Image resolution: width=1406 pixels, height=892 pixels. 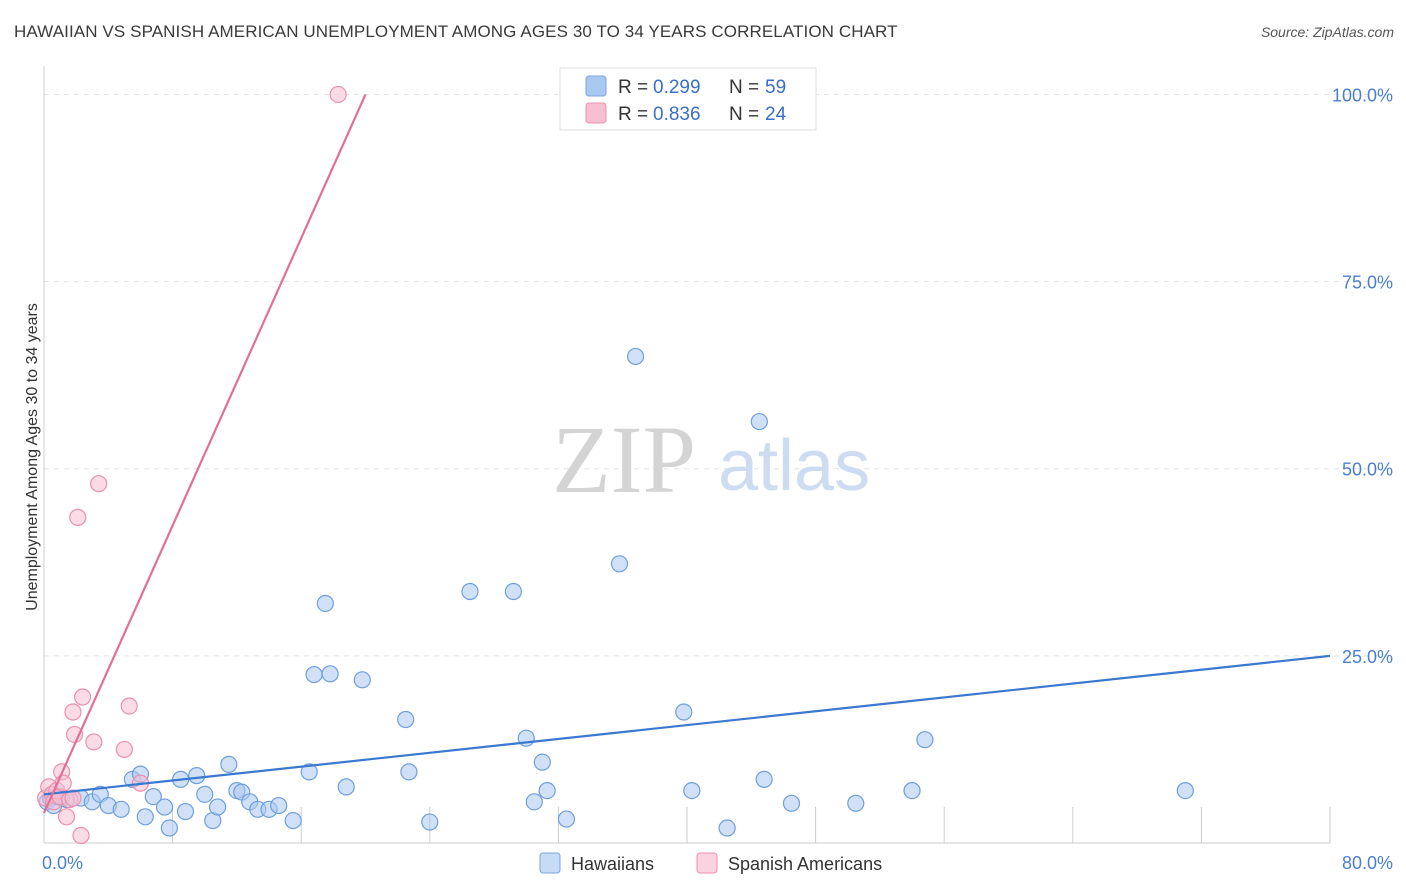 What do you see at coordinates (1367, 283) in the screenshot?
I see `y-tick-label-2: 75.0%` at bounding box center [1367, 283].